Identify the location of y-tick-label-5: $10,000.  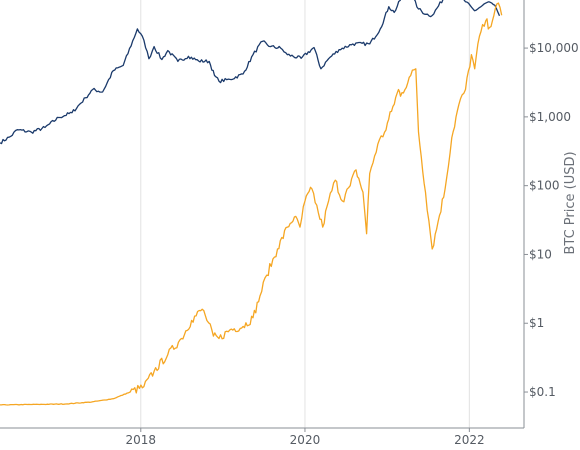
(554, 48).